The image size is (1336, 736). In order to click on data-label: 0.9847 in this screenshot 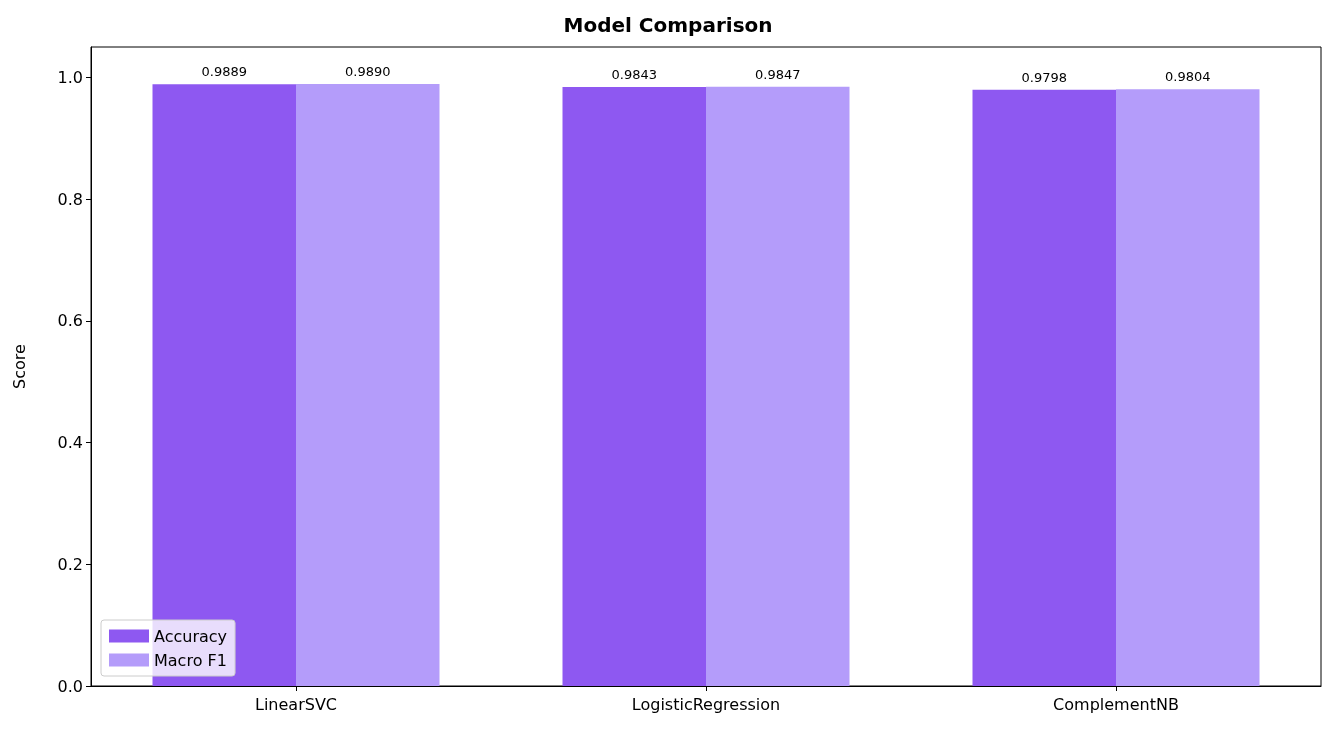, I will do `click(778, 74)`.